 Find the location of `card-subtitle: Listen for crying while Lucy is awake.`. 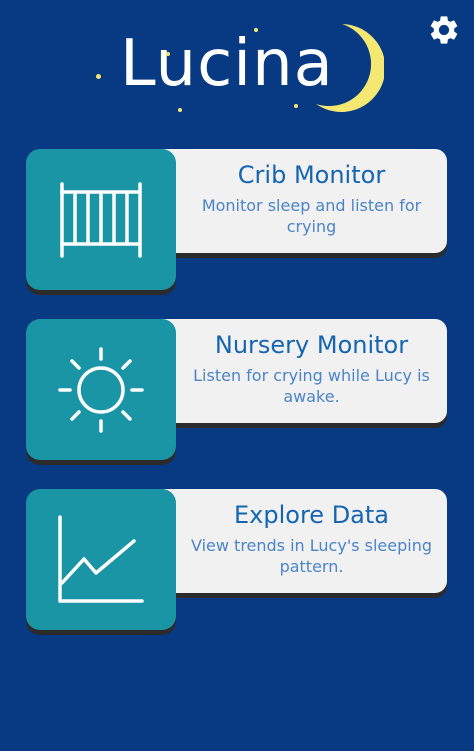

card-subtitle: Listen for crying while Lucy is awake. is located at coordinates (311, 386).